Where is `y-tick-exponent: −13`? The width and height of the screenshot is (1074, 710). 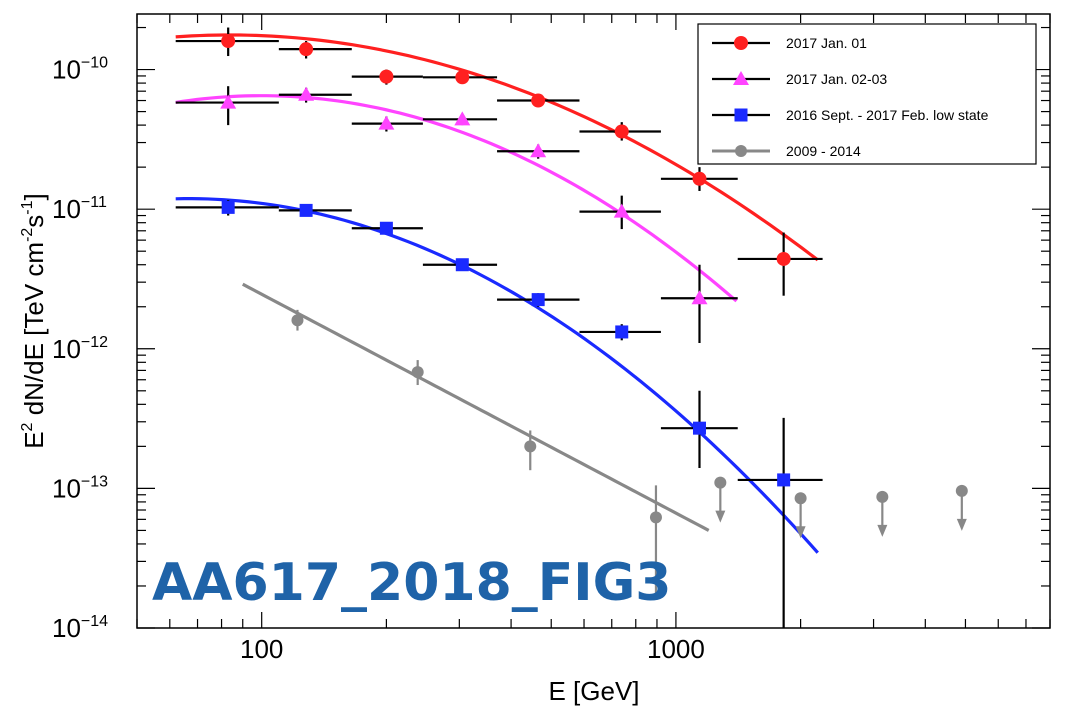 y-tick-exponent: −13 is located at coordinates (94, 481).